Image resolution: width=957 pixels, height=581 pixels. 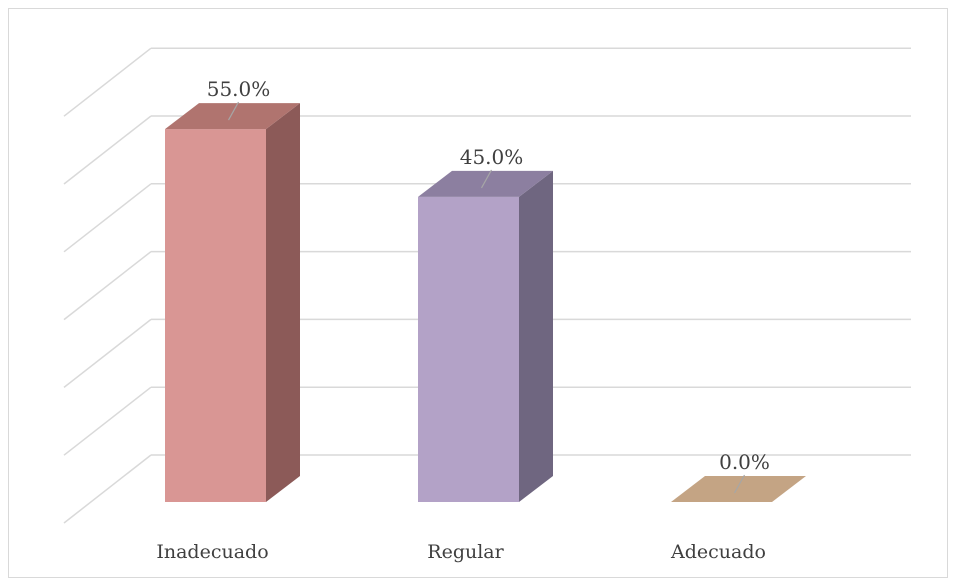 I want to click on bar-top-adecuado, so click(x=738, y=489).